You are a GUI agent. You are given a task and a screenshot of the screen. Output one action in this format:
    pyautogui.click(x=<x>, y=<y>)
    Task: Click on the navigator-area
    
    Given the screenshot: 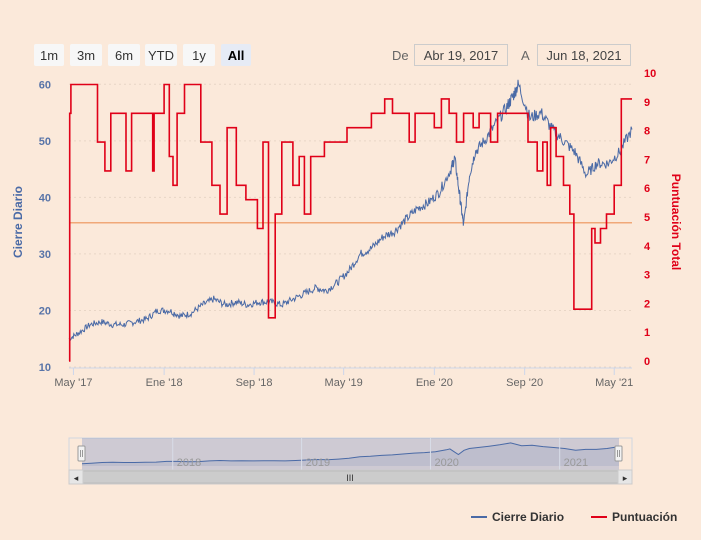 What is the action you would take?
    pyautogui.click(x=350, y=454)
    